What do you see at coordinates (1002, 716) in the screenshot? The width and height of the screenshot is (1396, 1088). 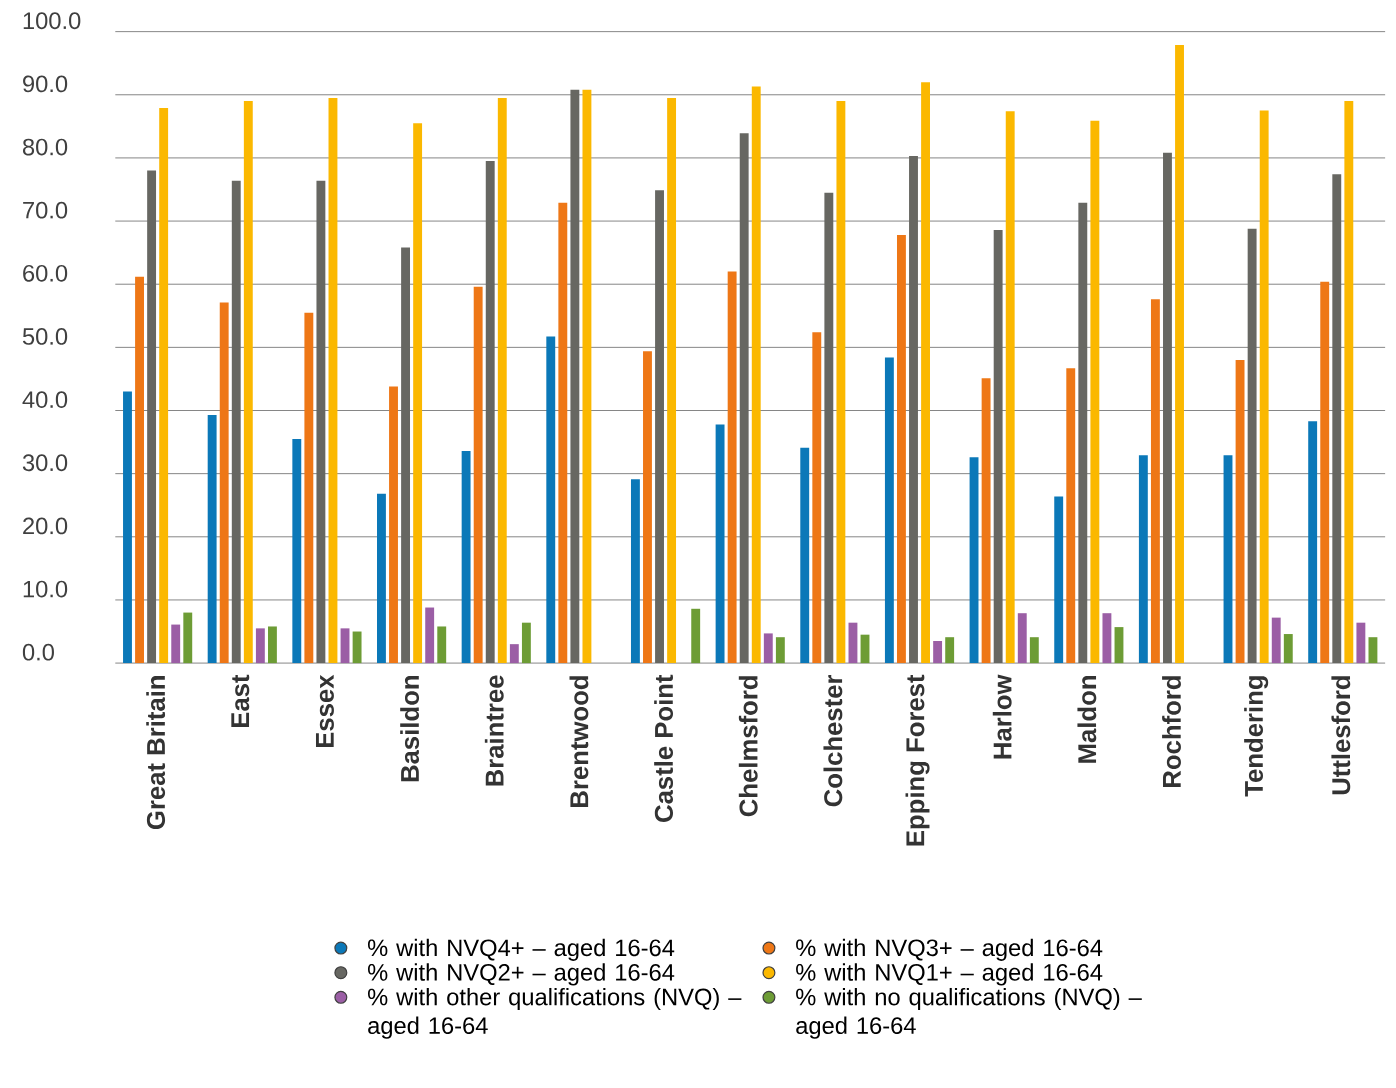 I see `x-tick-label: Harlow` at bounding box center [1002, 716].